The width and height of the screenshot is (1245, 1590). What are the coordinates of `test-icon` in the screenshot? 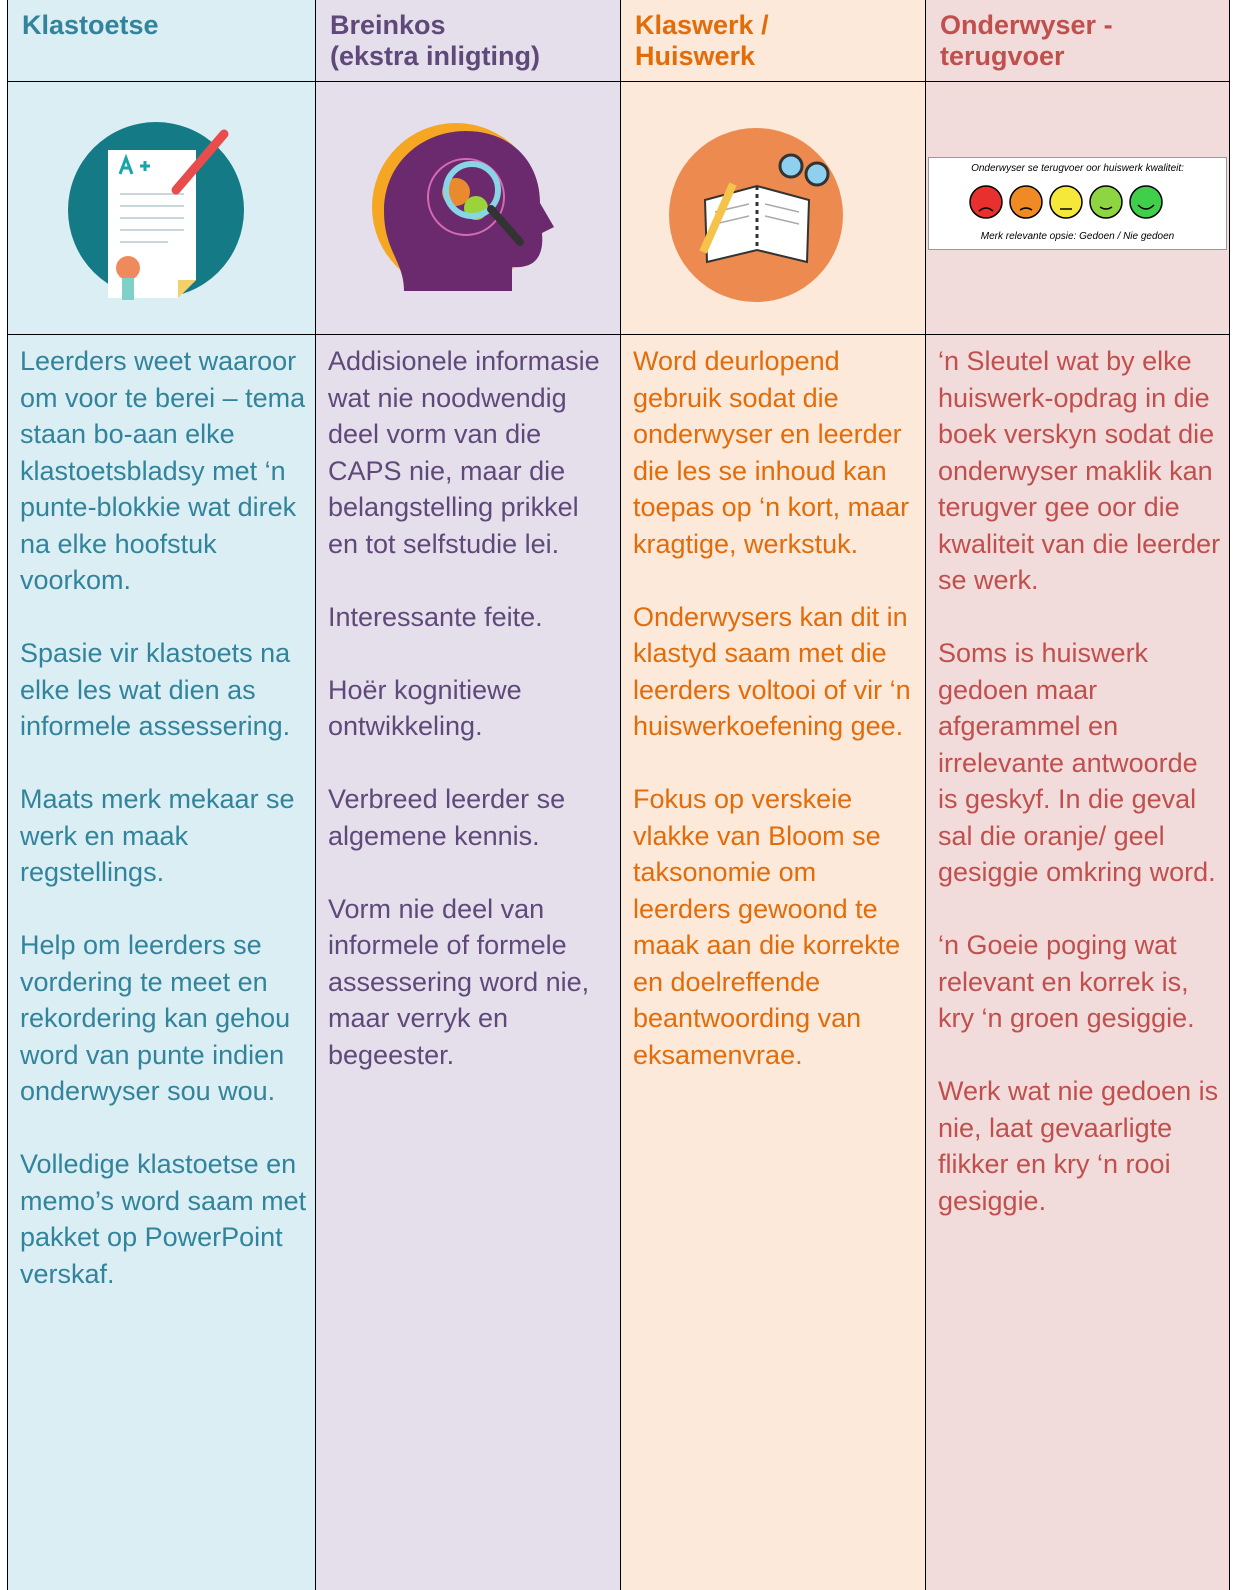 It's located at (156, 211).